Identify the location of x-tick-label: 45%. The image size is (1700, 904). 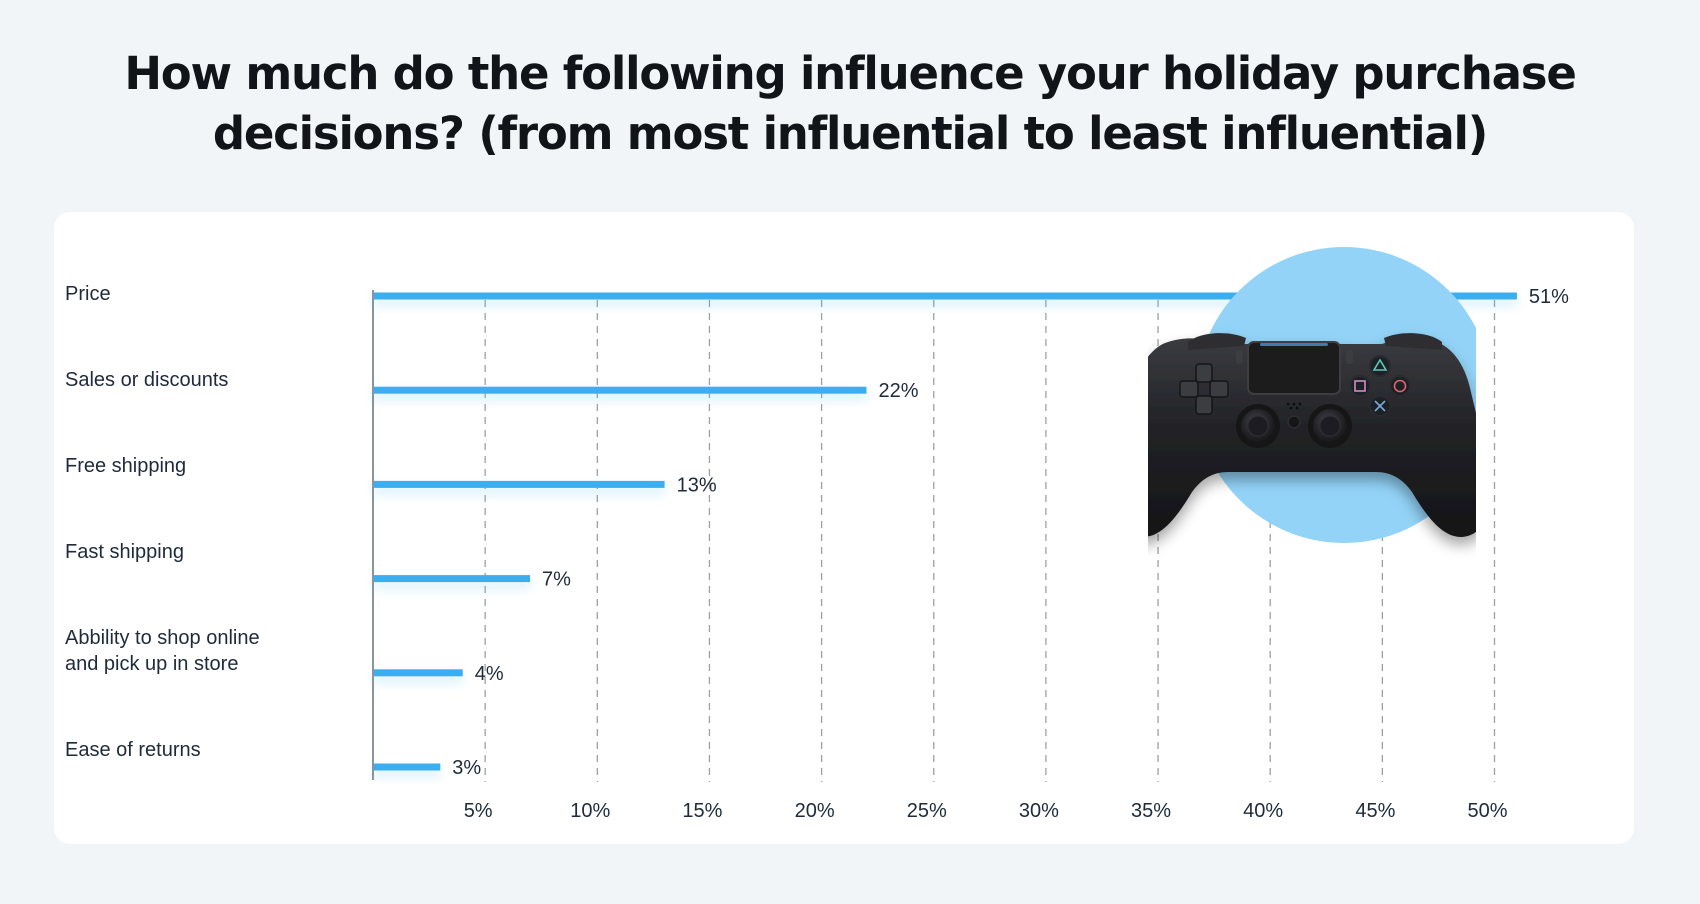
(1375, 811).